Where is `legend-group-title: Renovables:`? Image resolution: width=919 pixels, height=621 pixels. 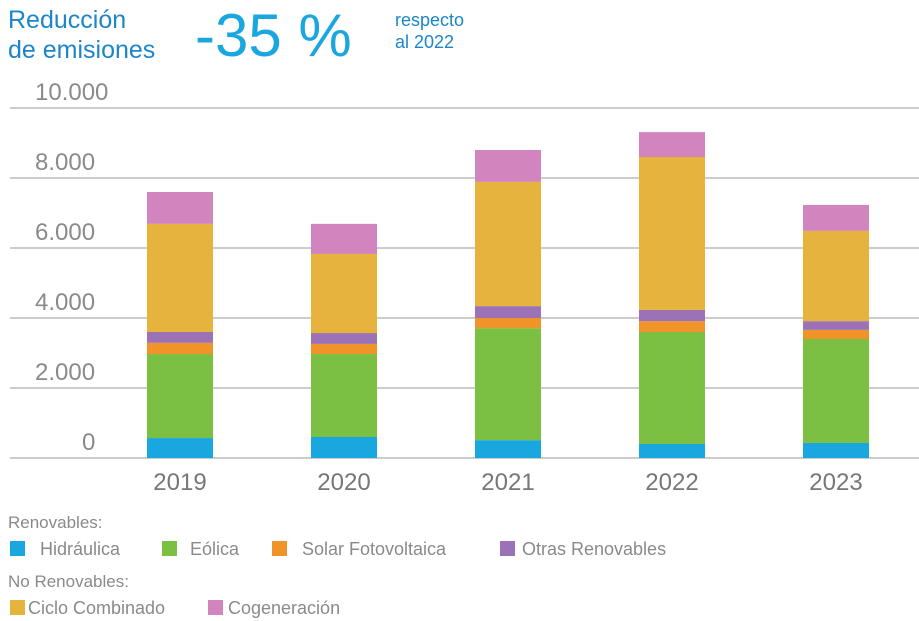 legend-group-title: Renovables: is located at coordinates (55, 522).